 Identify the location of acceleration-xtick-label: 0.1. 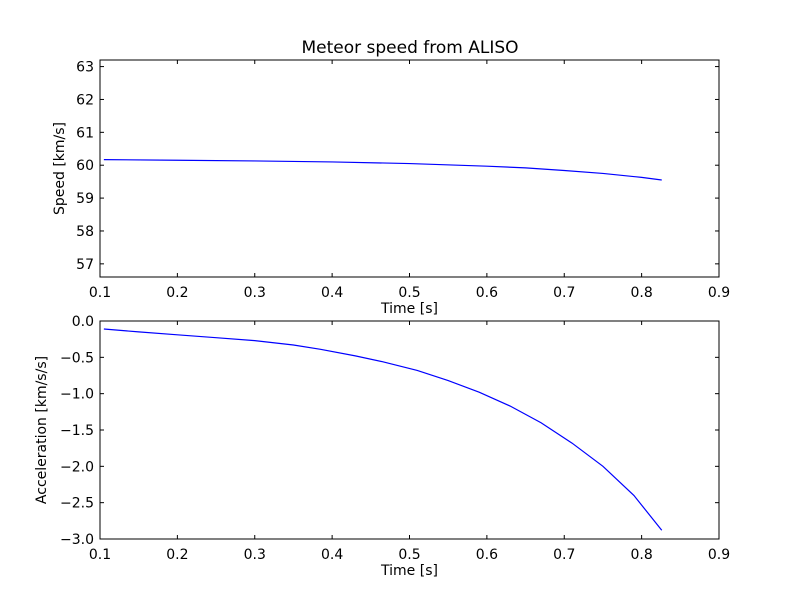
(100, 555).